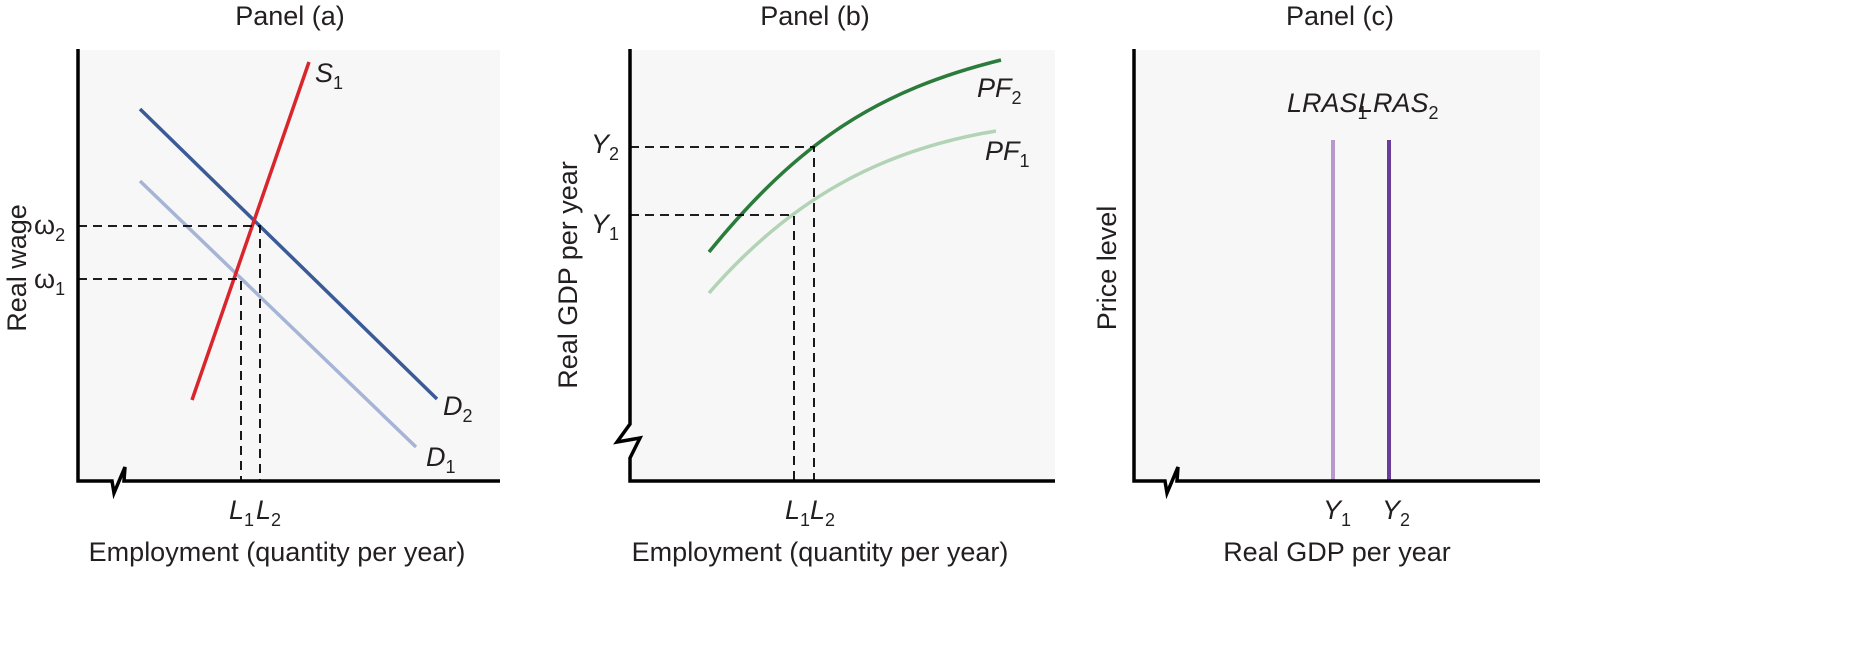 The image size is (1859, 672). Describe the element at coordinates (458, 408) in the screenshot. I see `label-d2: D2` at that location.